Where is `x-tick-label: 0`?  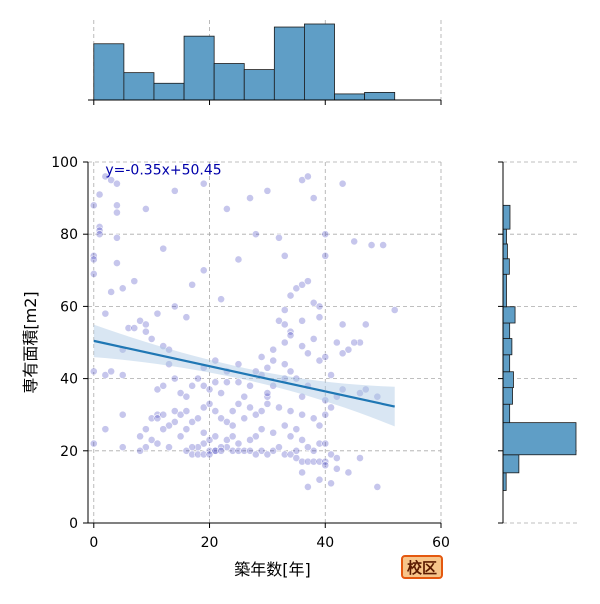 x-tick-label: 0 is located at coordinates (93, 543).